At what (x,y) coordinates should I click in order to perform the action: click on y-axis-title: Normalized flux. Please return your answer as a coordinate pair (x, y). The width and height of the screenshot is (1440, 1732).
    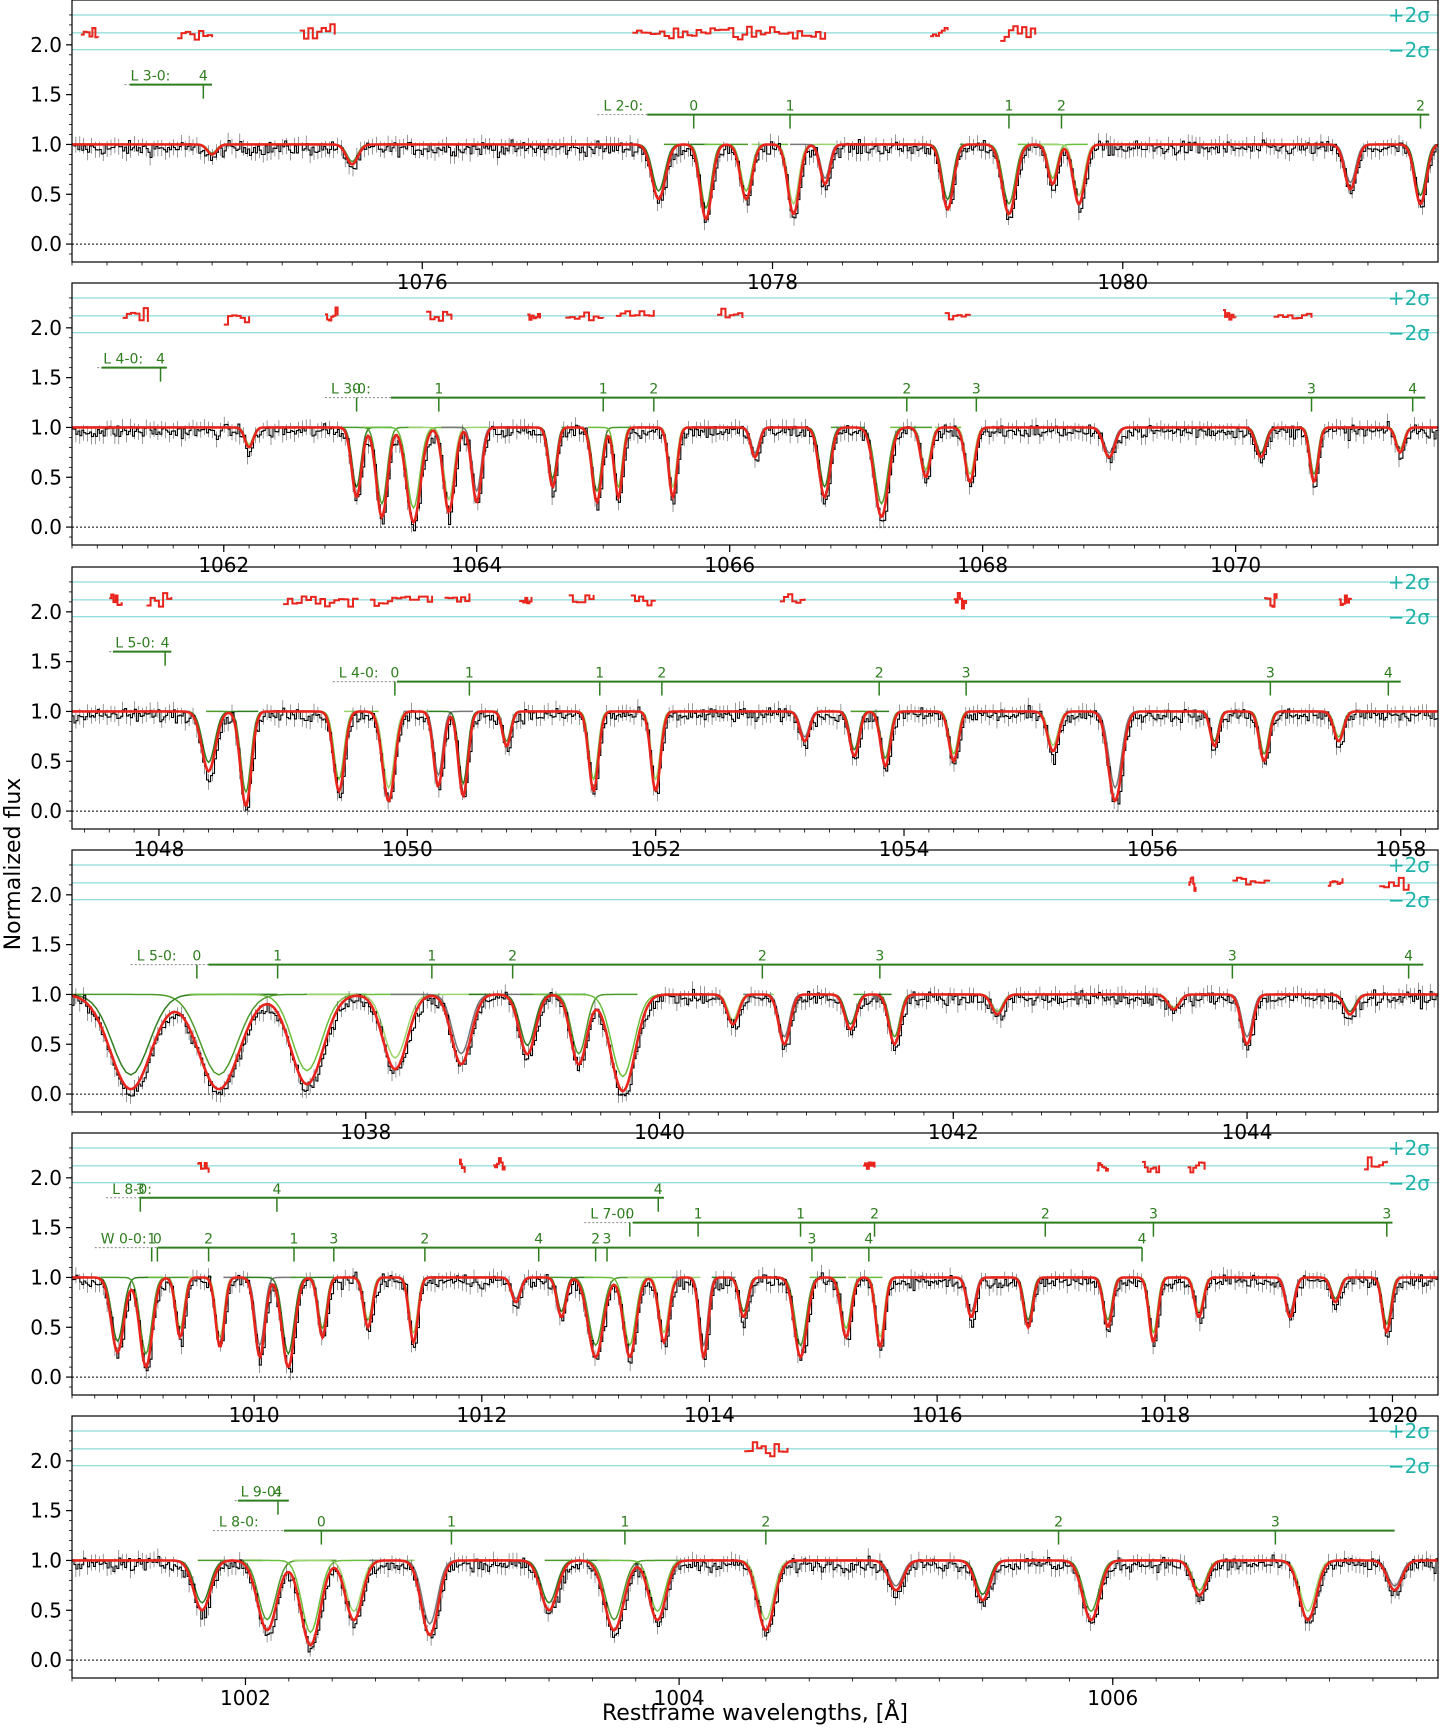
    Looking at the image, I should click on (13, 864).